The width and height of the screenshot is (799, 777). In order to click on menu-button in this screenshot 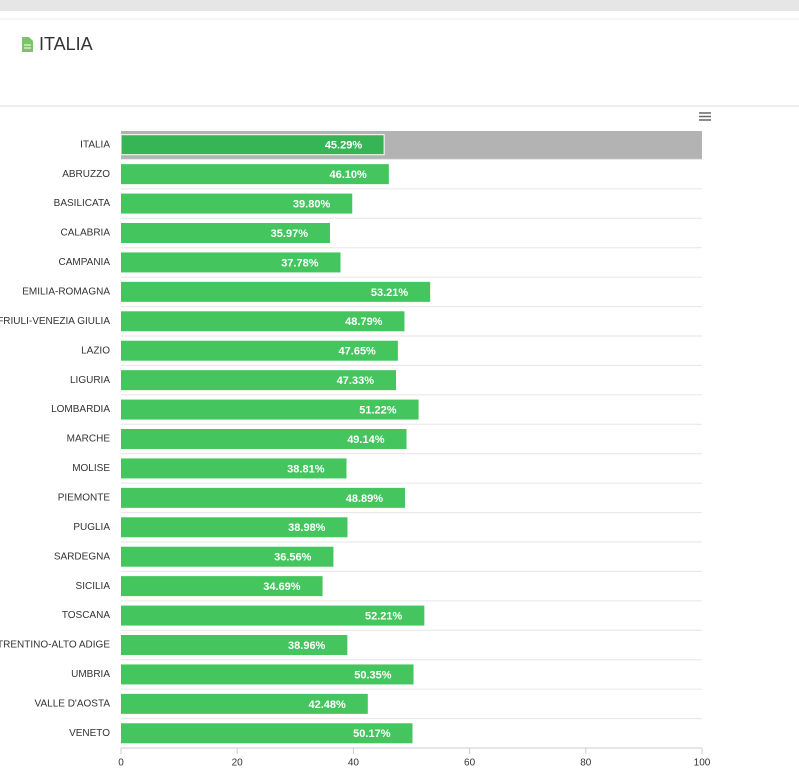, I will do `click(705, 116)`.